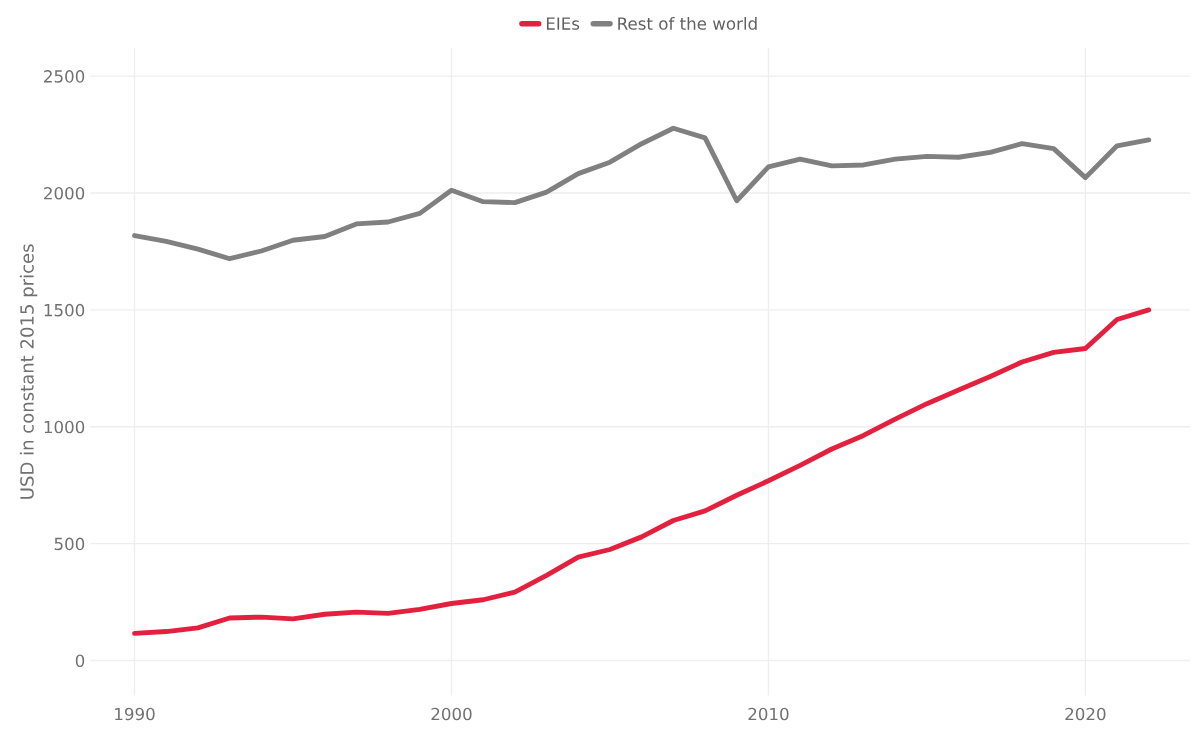 The height and width of the screenshot is (740, 1202). I want to click on x-tick-label: 2010, so click(768, 714).